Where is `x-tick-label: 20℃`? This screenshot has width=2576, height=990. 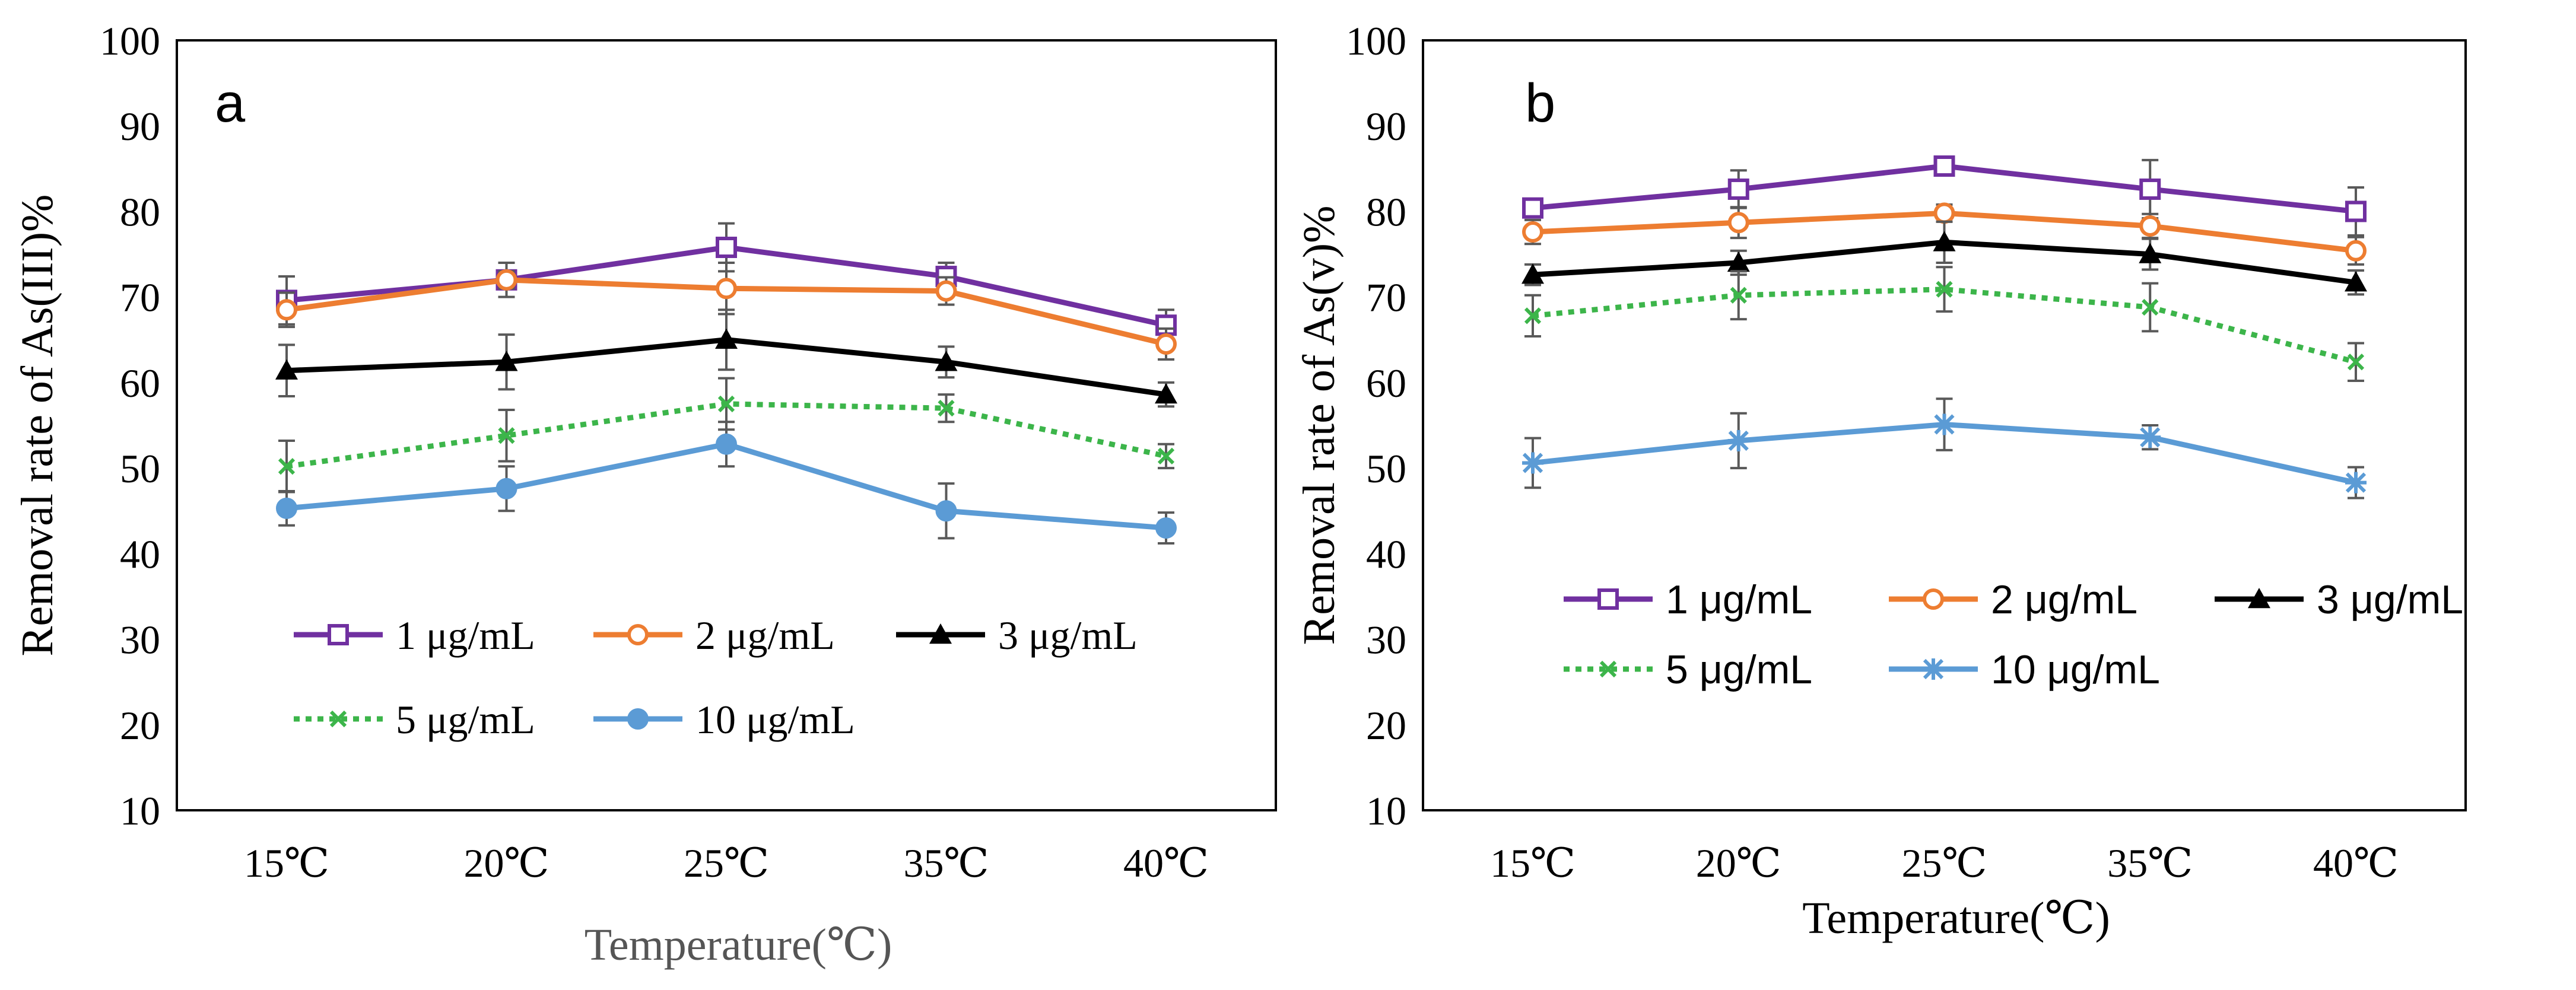
x-tick-label: 20℃ is located at coordinates (1739, 864).